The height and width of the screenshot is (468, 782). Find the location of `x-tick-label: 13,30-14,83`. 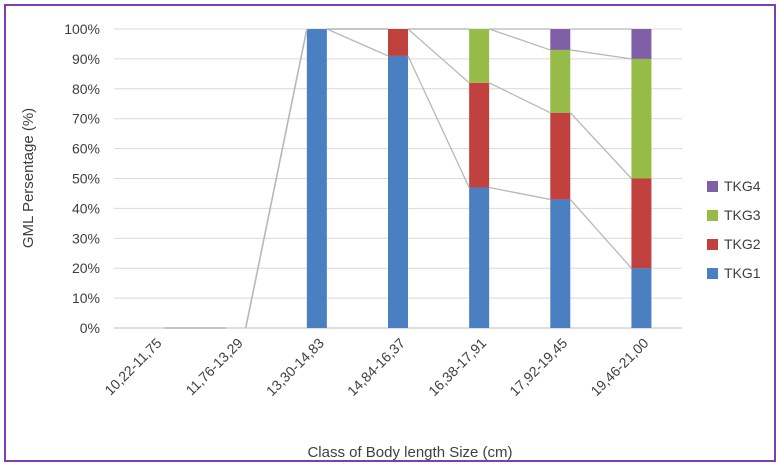

x-tick-label: 13,30-14,83 is located at coordinates (295, 367).